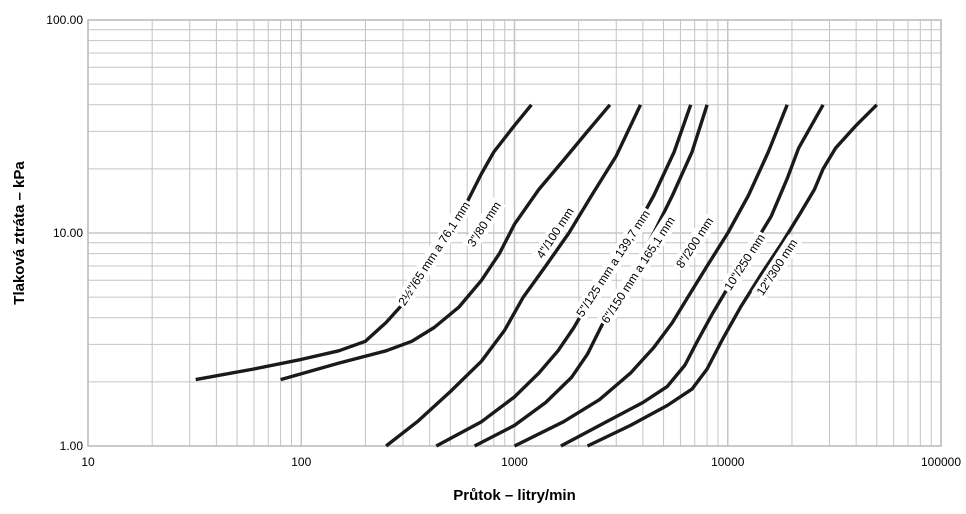  What do you see at coordinates (64, 20) in the screenshot?
I see `y-tick-label: 100.00` at bounding box center [64, 20].